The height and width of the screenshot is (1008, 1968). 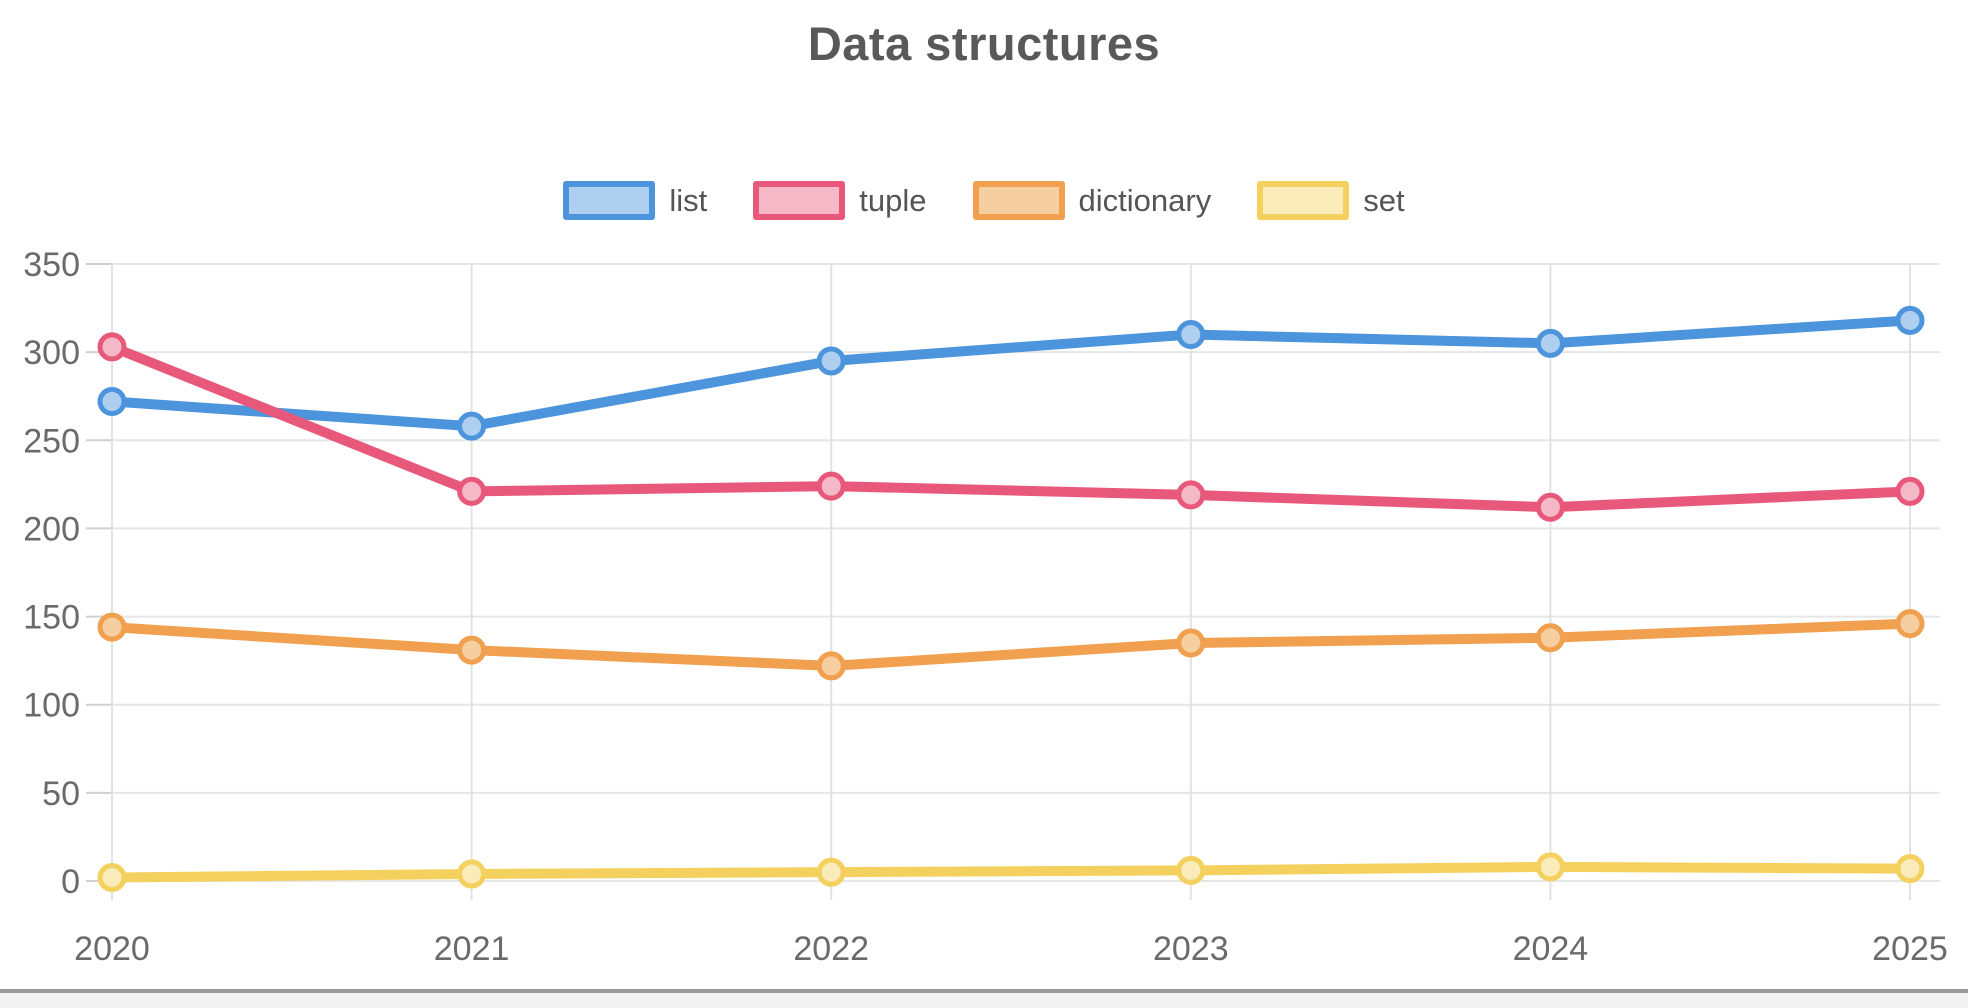 I want to click on data-point-tuple-2021, so click(x=472, y=491).